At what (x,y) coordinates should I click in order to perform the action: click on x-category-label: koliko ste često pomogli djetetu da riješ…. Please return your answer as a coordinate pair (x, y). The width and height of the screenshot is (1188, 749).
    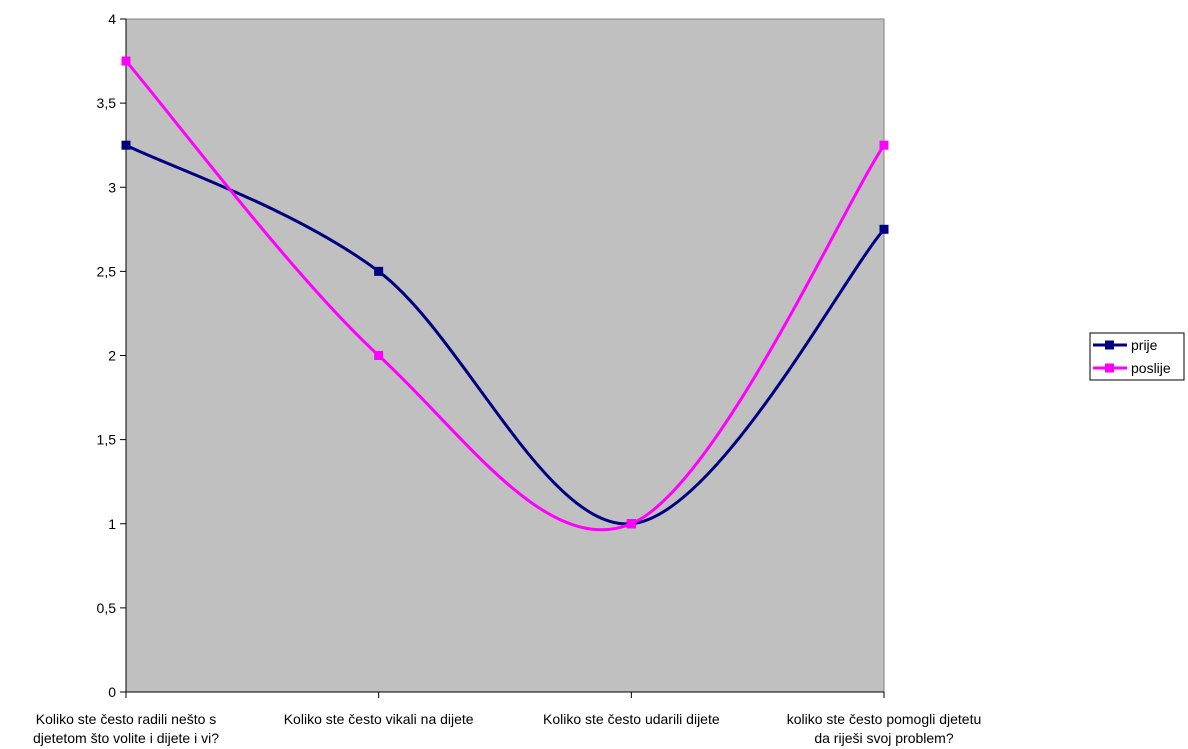
    Looking at the image, I should click on (884, 728).